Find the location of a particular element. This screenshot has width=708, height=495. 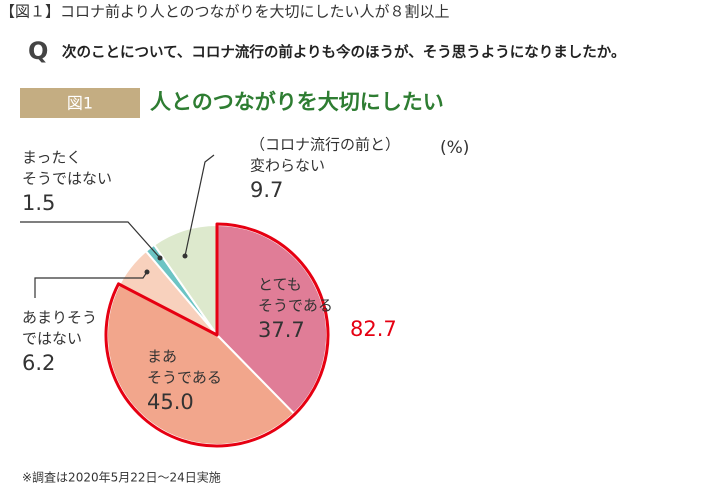

slice-value: 9.7 is located at coordinates (266, 190).